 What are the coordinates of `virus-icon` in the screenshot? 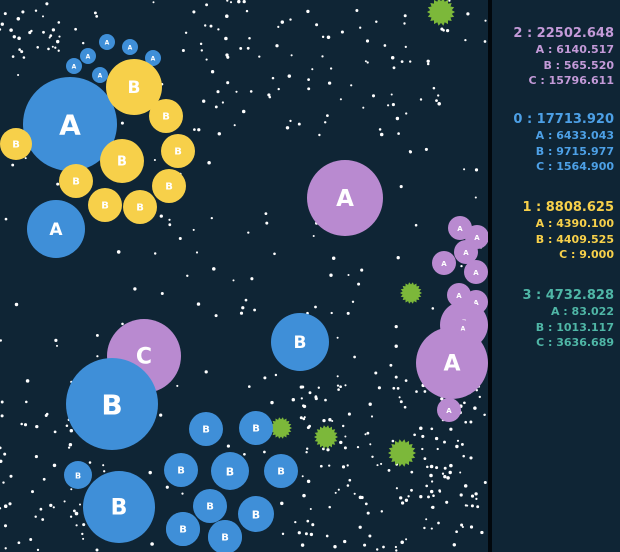 It's located at (411, 293).